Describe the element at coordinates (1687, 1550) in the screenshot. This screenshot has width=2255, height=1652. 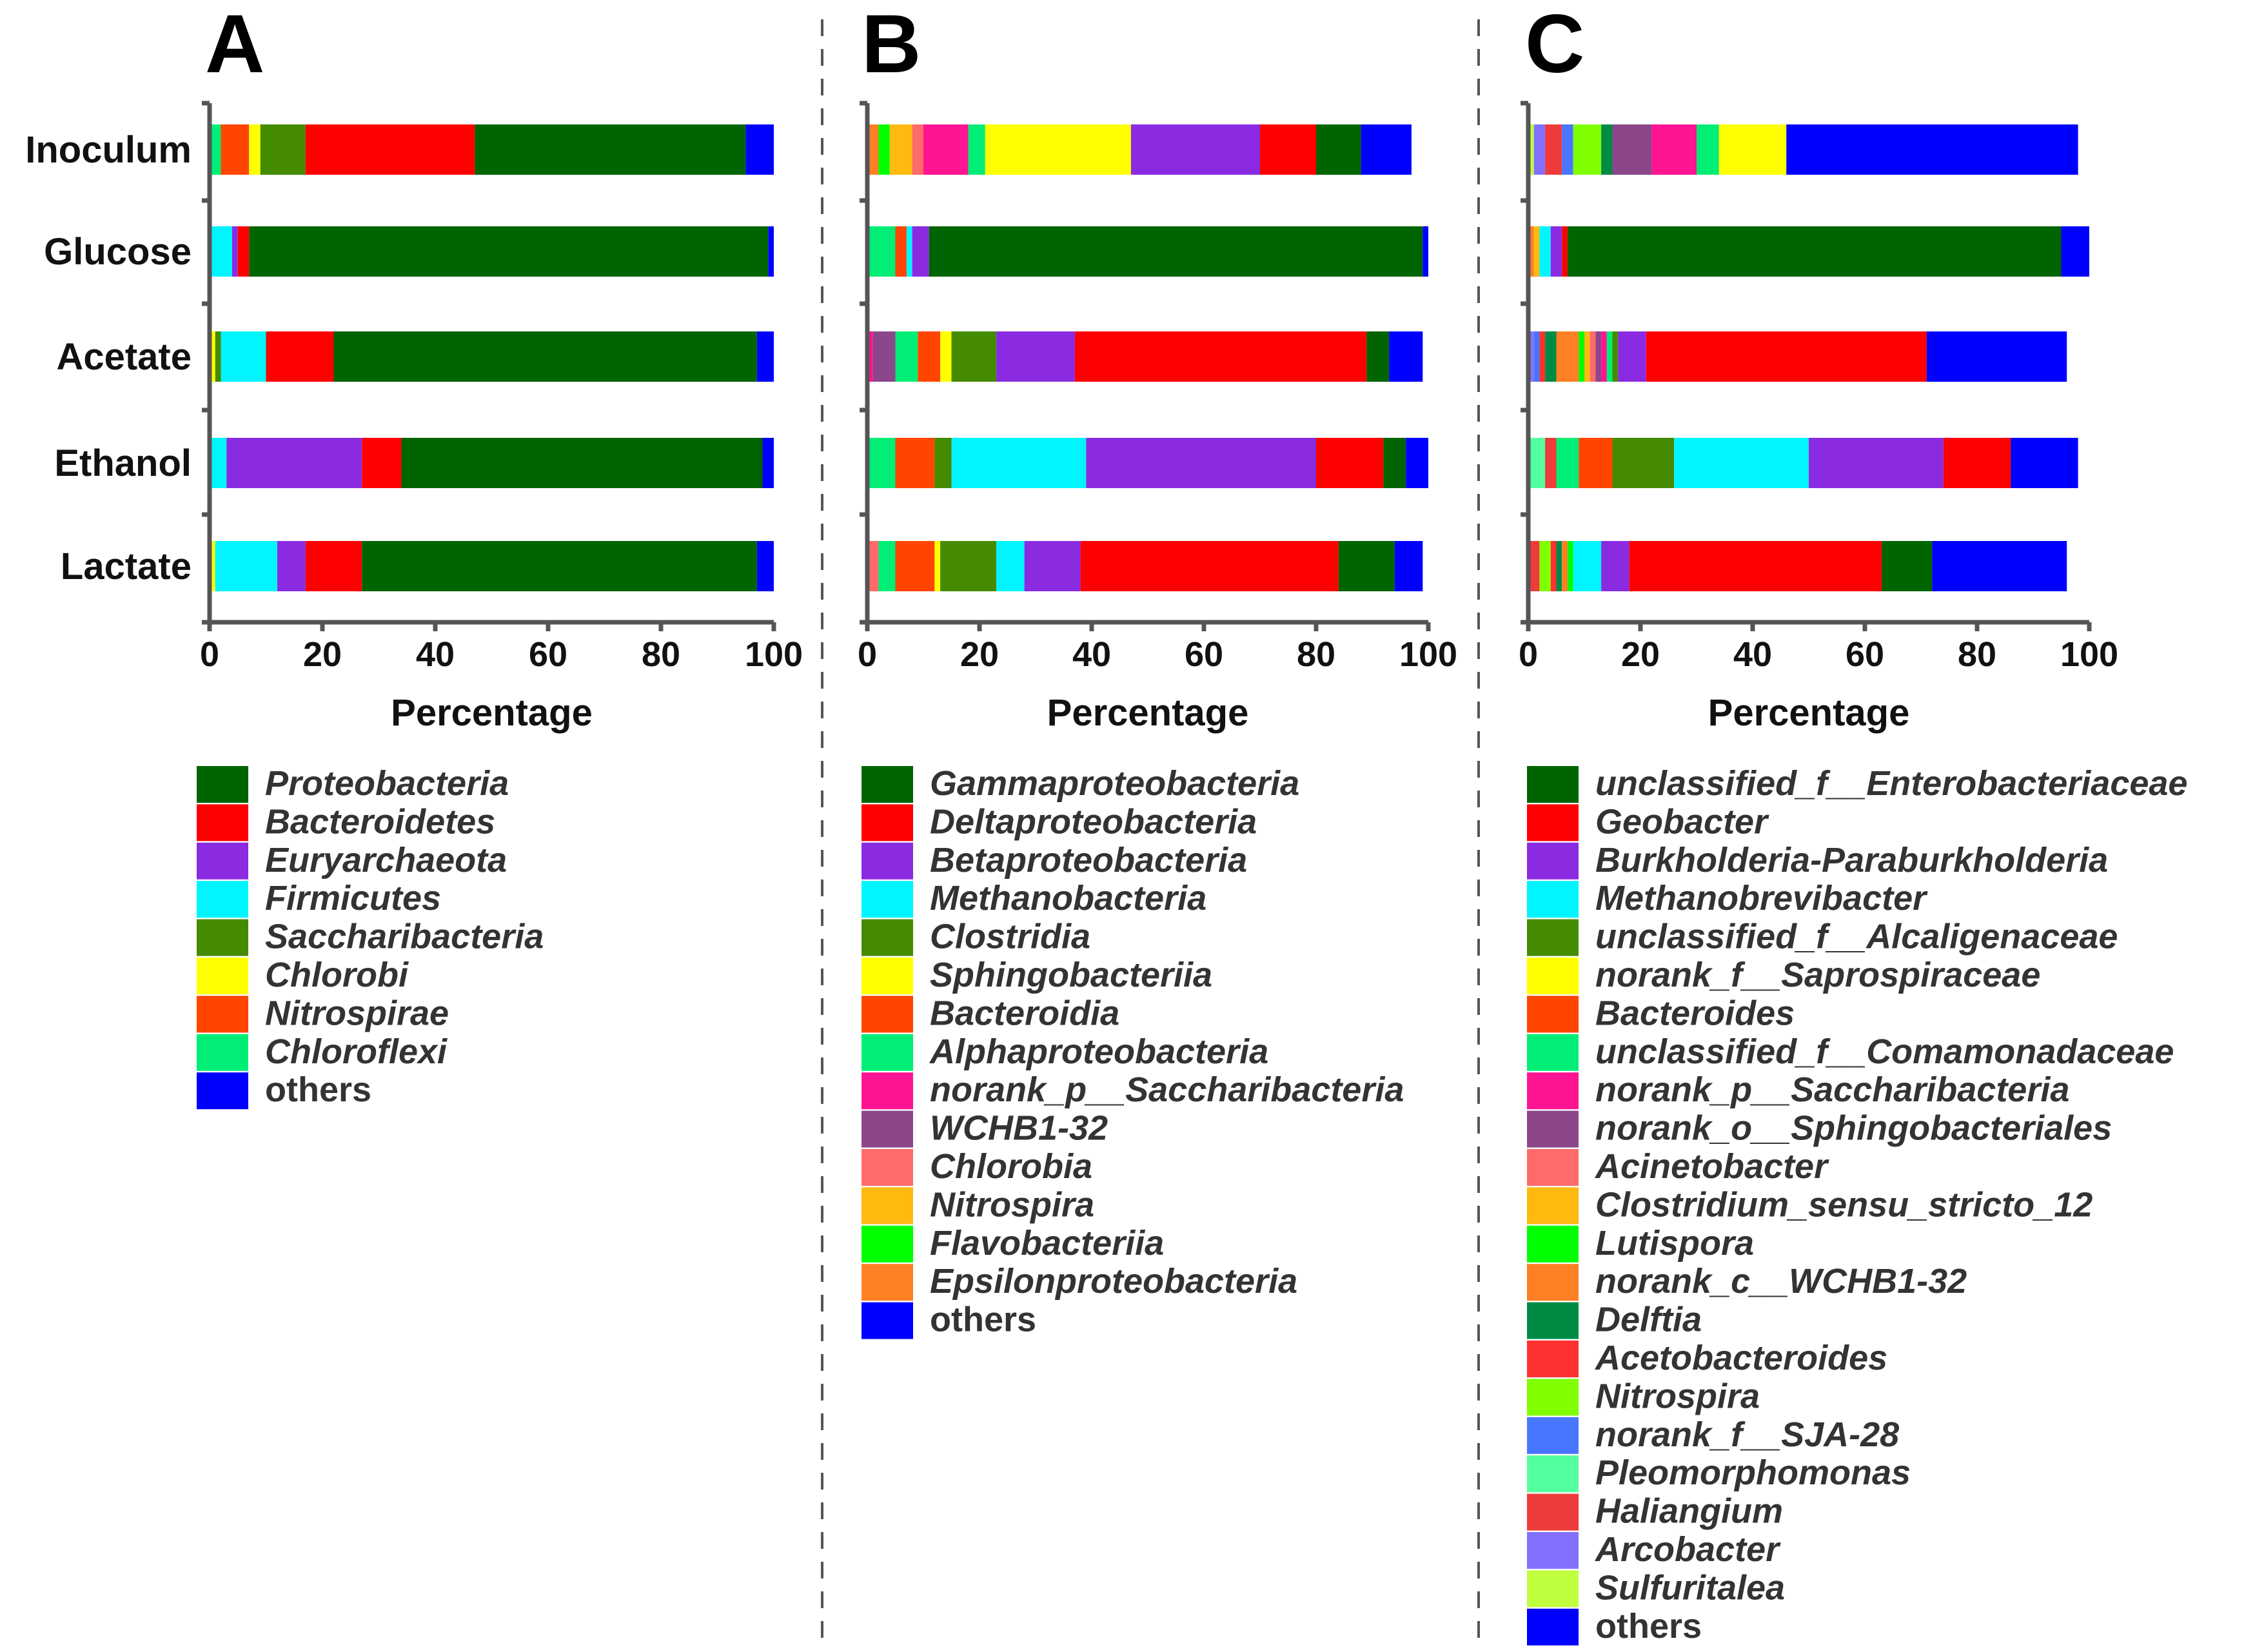
I see `legend-label-c-21: Arcobacter` at that location.